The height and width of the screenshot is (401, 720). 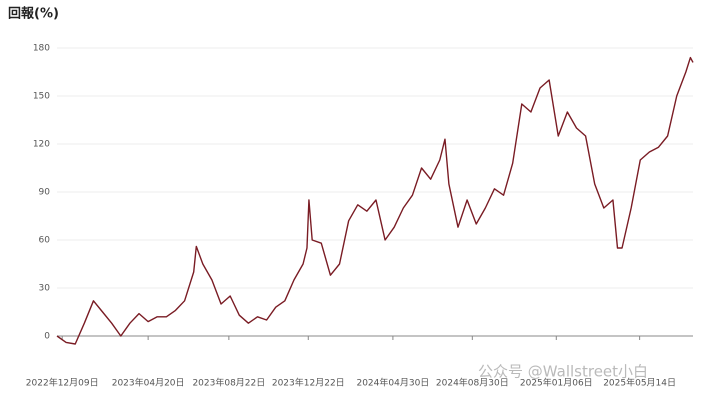 What do you see at coordinates (47, 337) in the screenshot?
I see `y-tick-label: 0` at bounding box center [47, 337].